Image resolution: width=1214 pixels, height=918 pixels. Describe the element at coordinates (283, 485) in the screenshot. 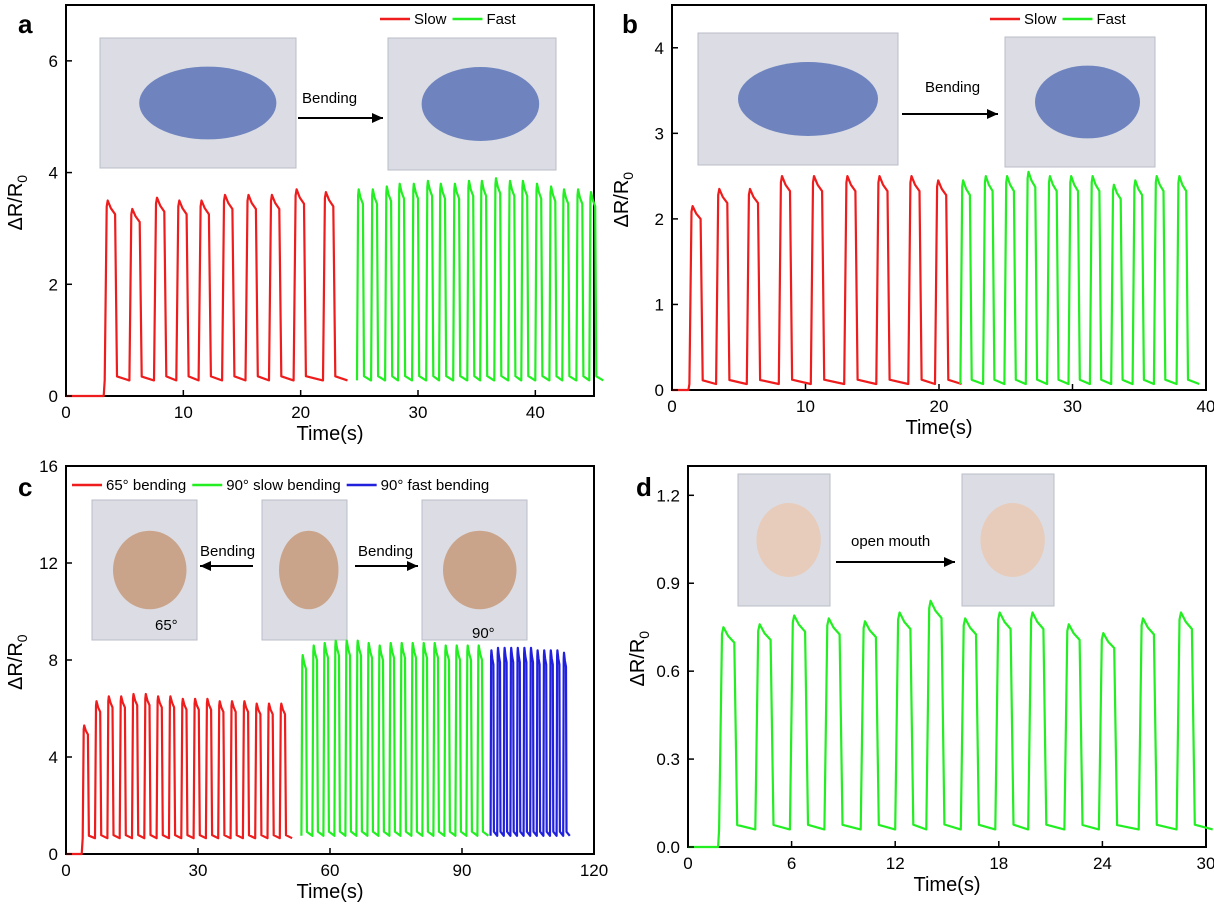

I see `legend-label: 90° slow bending` at that location.